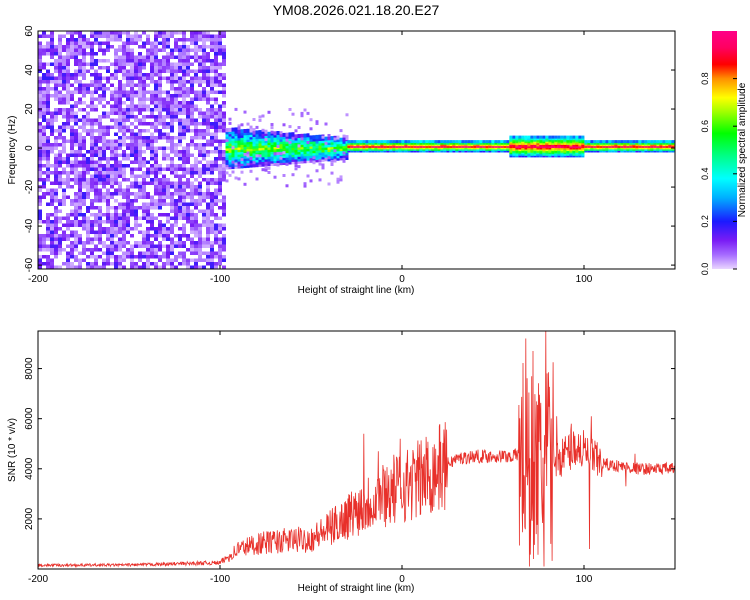  Describe the element at coordinates (29, 70) in the screenshot. I see `y-tick-label: 40` at that location.